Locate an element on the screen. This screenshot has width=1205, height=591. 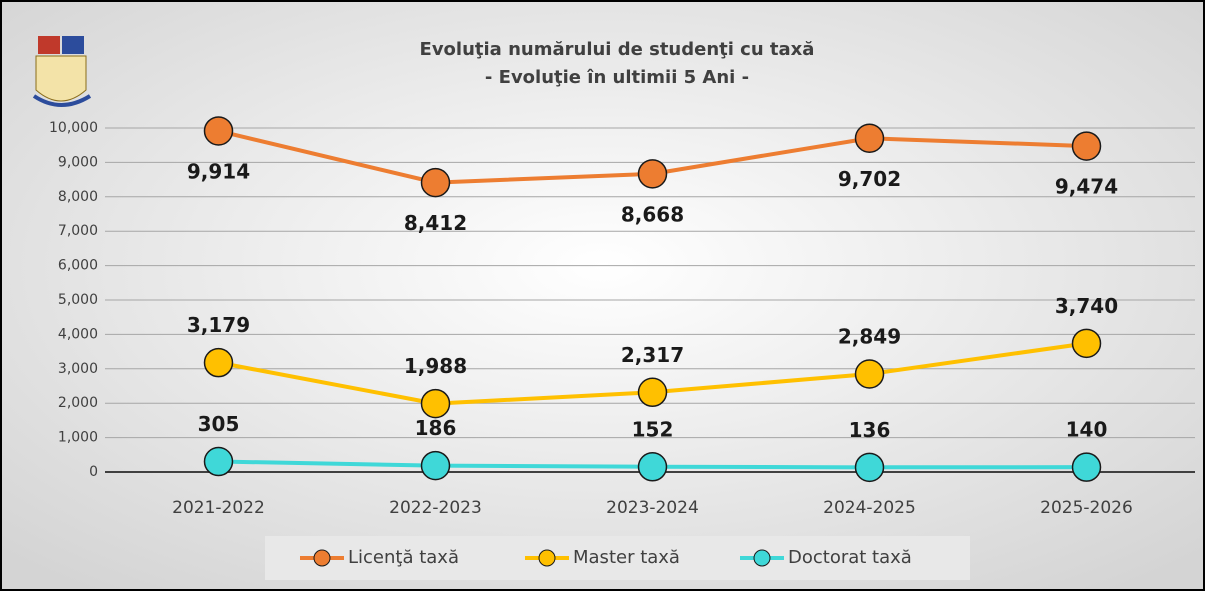
x-tick-label: 2024-2025 is located at coordinates (869, 508).